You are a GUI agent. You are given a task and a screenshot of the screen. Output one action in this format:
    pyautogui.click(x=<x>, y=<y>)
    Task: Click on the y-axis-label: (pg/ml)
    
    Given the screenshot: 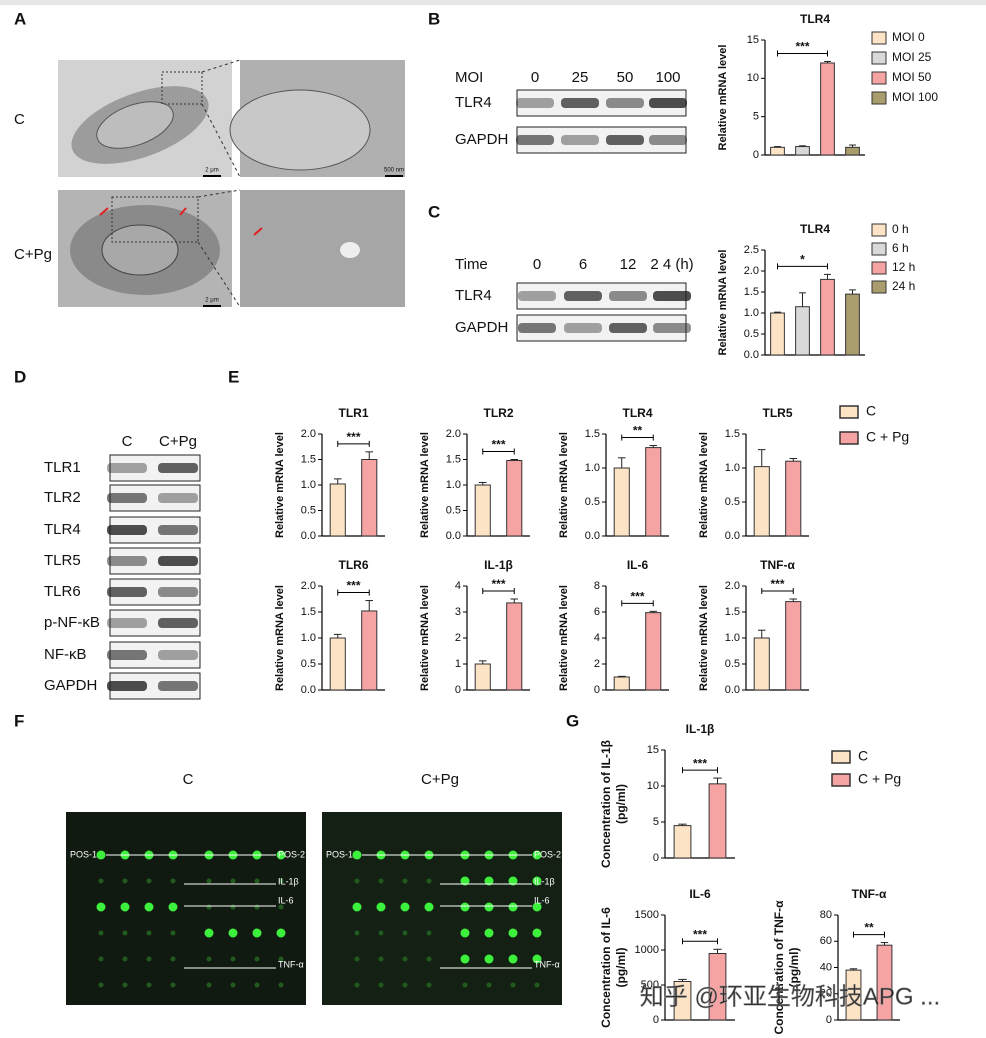 What is the action you would take?
    pyautogui.click(x=621, y=804)
    